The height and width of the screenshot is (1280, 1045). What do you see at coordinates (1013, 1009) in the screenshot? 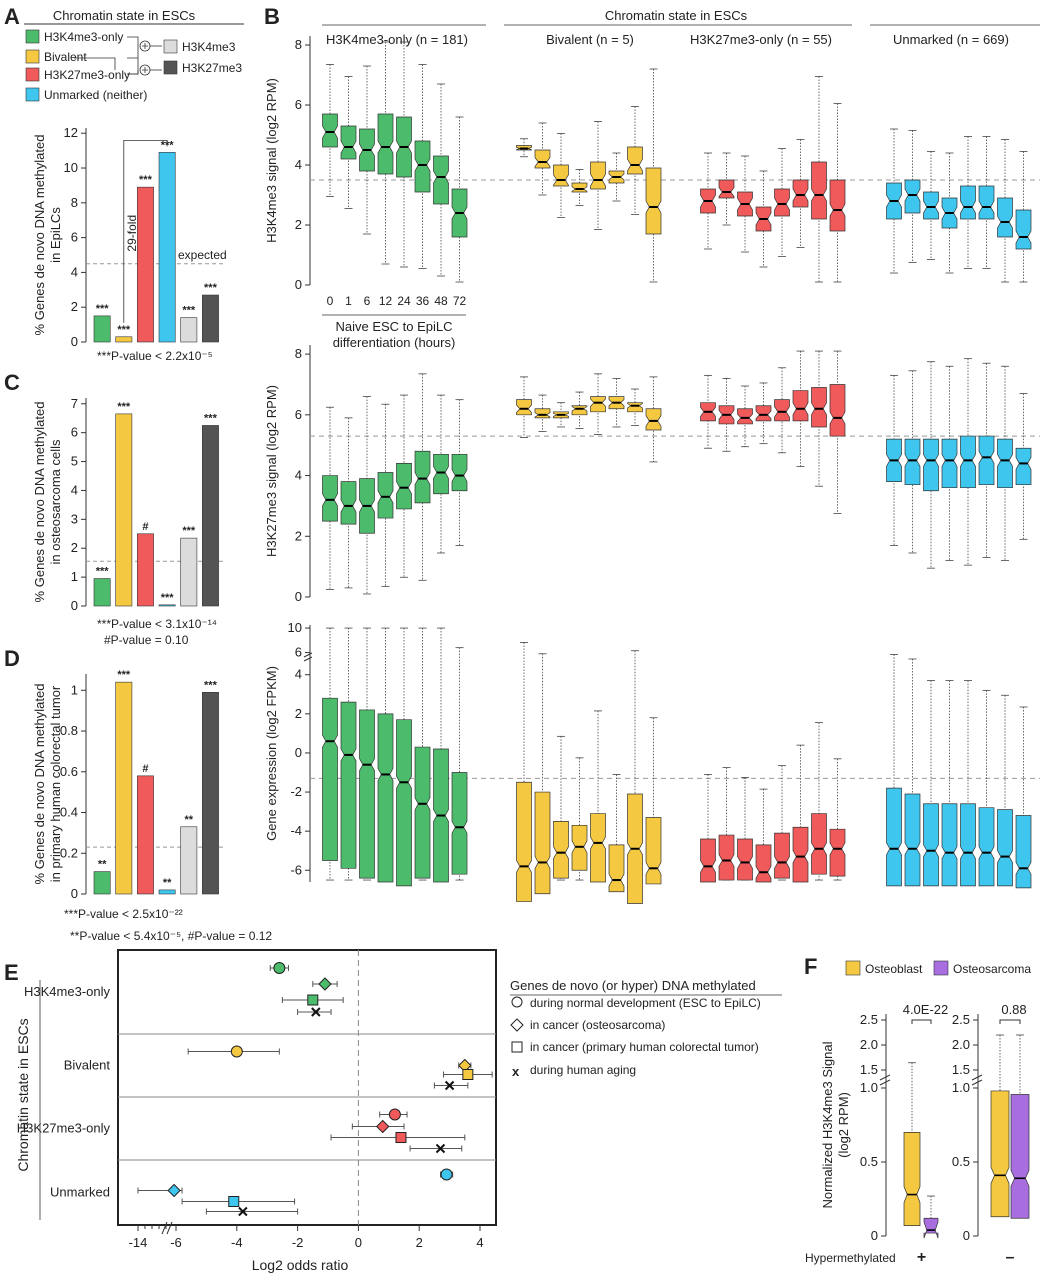
I see `pvalue-label: 0.88` at bounding box center [1013, 1009].